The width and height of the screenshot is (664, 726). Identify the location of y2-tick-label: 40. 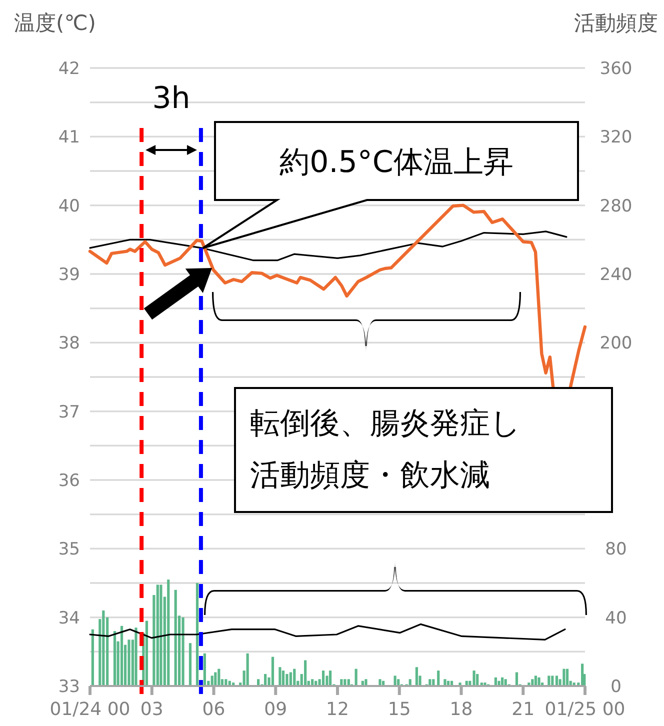
(616, 618).